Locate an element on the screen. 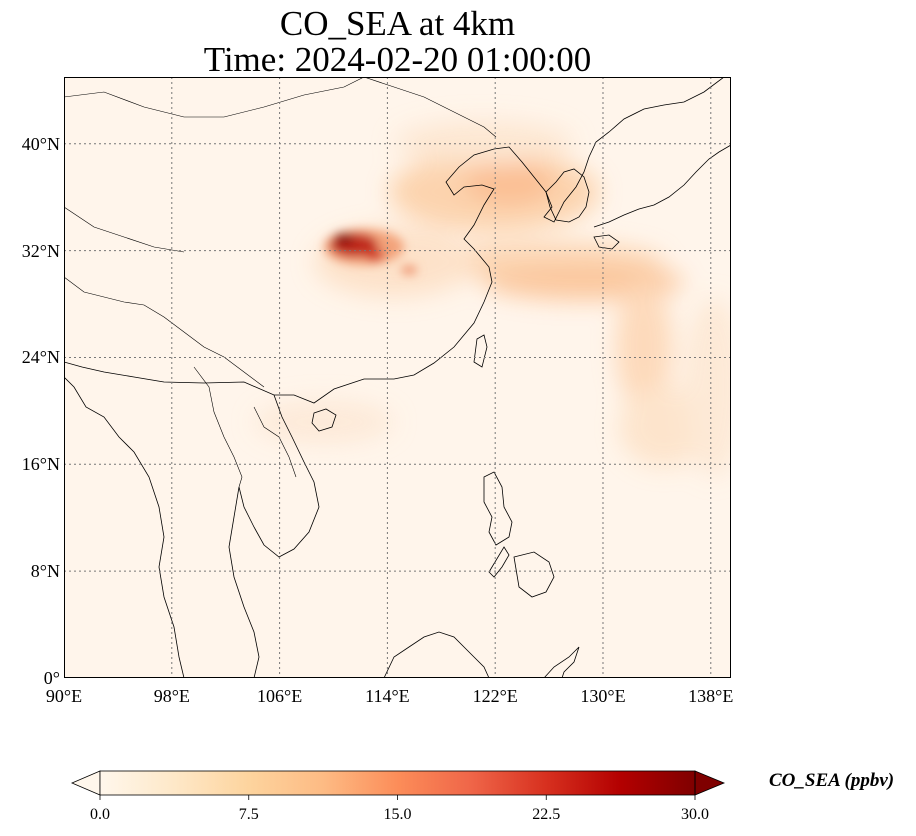 This screenshot has height=836, width=916. map-title: CO_SEA at 4km is located at coordinates (397, 23).